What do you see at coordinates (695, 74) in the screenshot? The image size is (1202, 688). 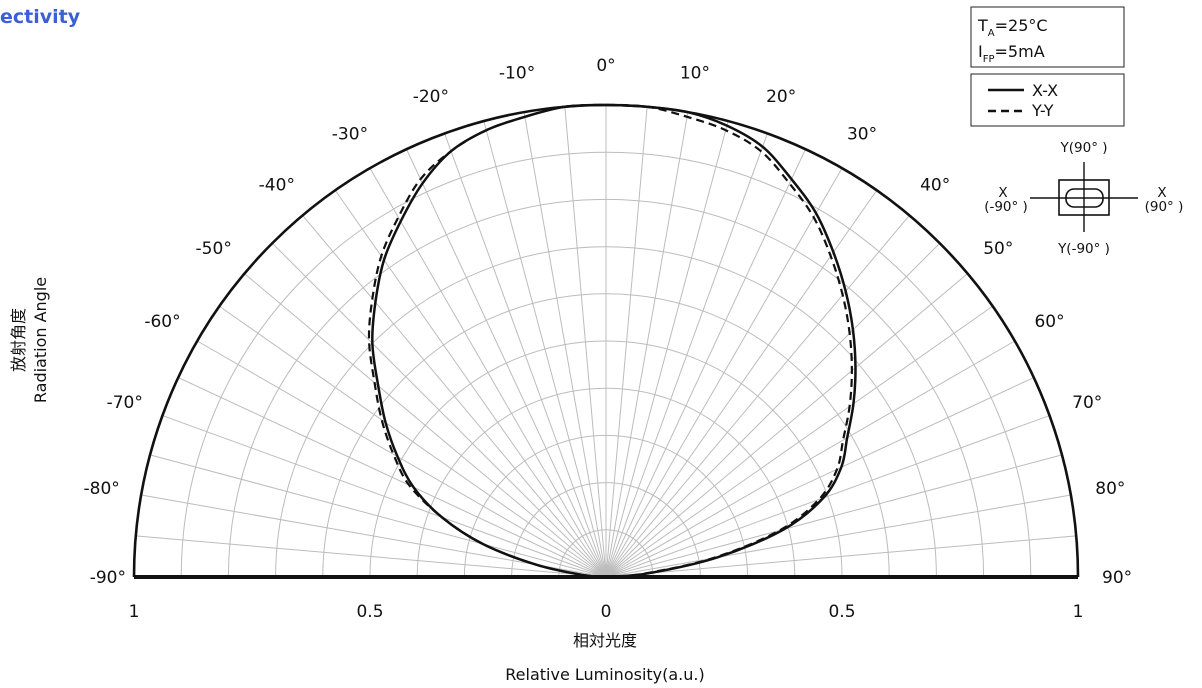 I see `angle-tick-label: 10°` at bounding box center [695, 74].